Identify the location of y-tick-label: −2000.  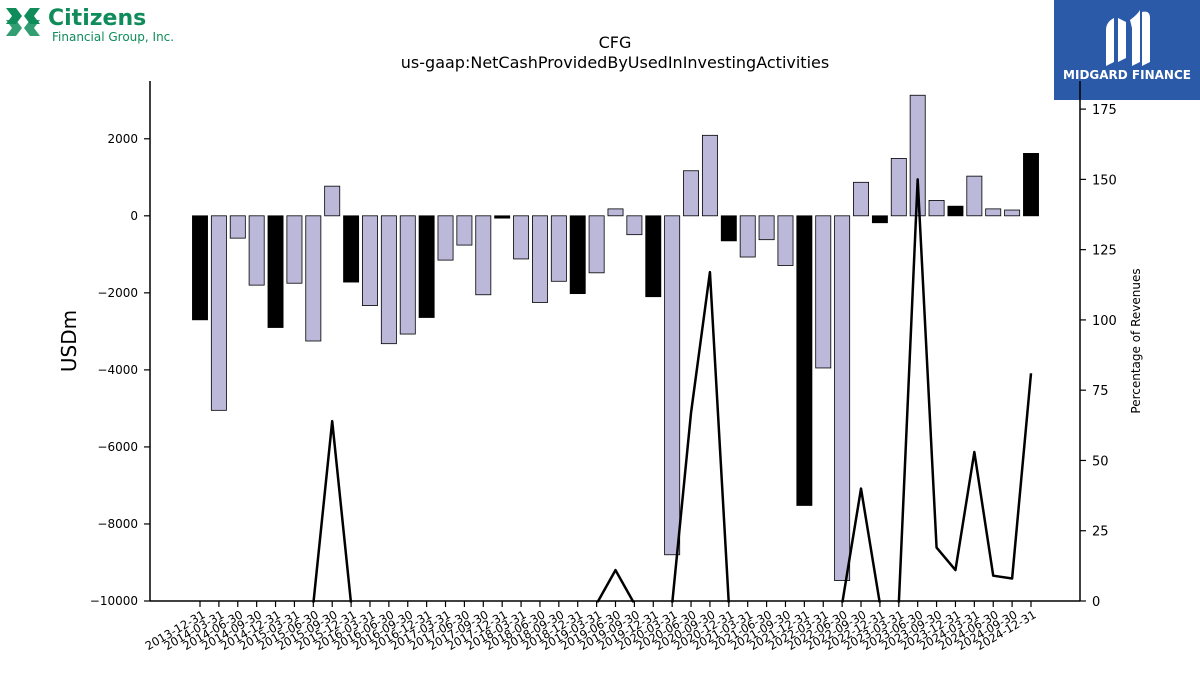
(117, 293).